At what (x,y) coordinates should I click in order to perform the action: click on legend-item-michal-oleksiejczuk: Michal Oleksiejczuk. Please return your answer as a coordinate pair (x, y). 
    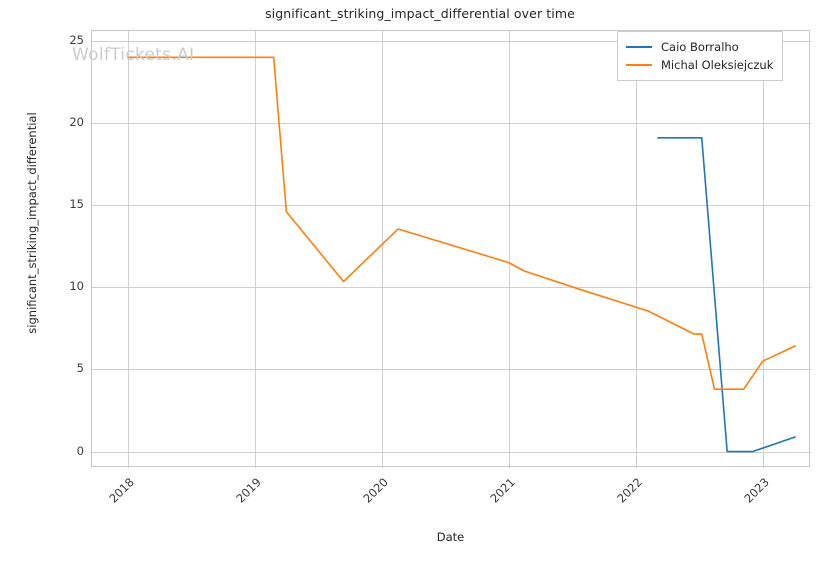
    Looking at the image, I should click on (699, 65).